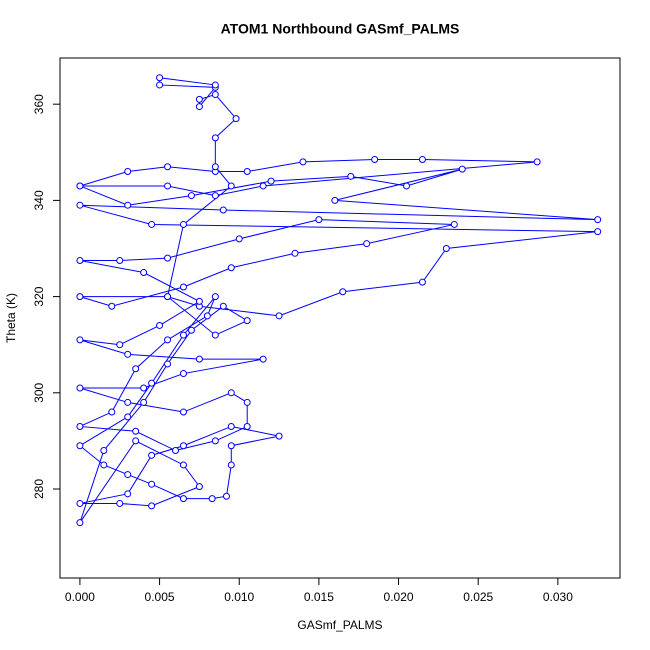 Image resolution: width=650 pixels, height=650 pixels. Describe the element at coordinates (80, 597) in the screenshot. I see `x-tick-label: 0.000` at that location.